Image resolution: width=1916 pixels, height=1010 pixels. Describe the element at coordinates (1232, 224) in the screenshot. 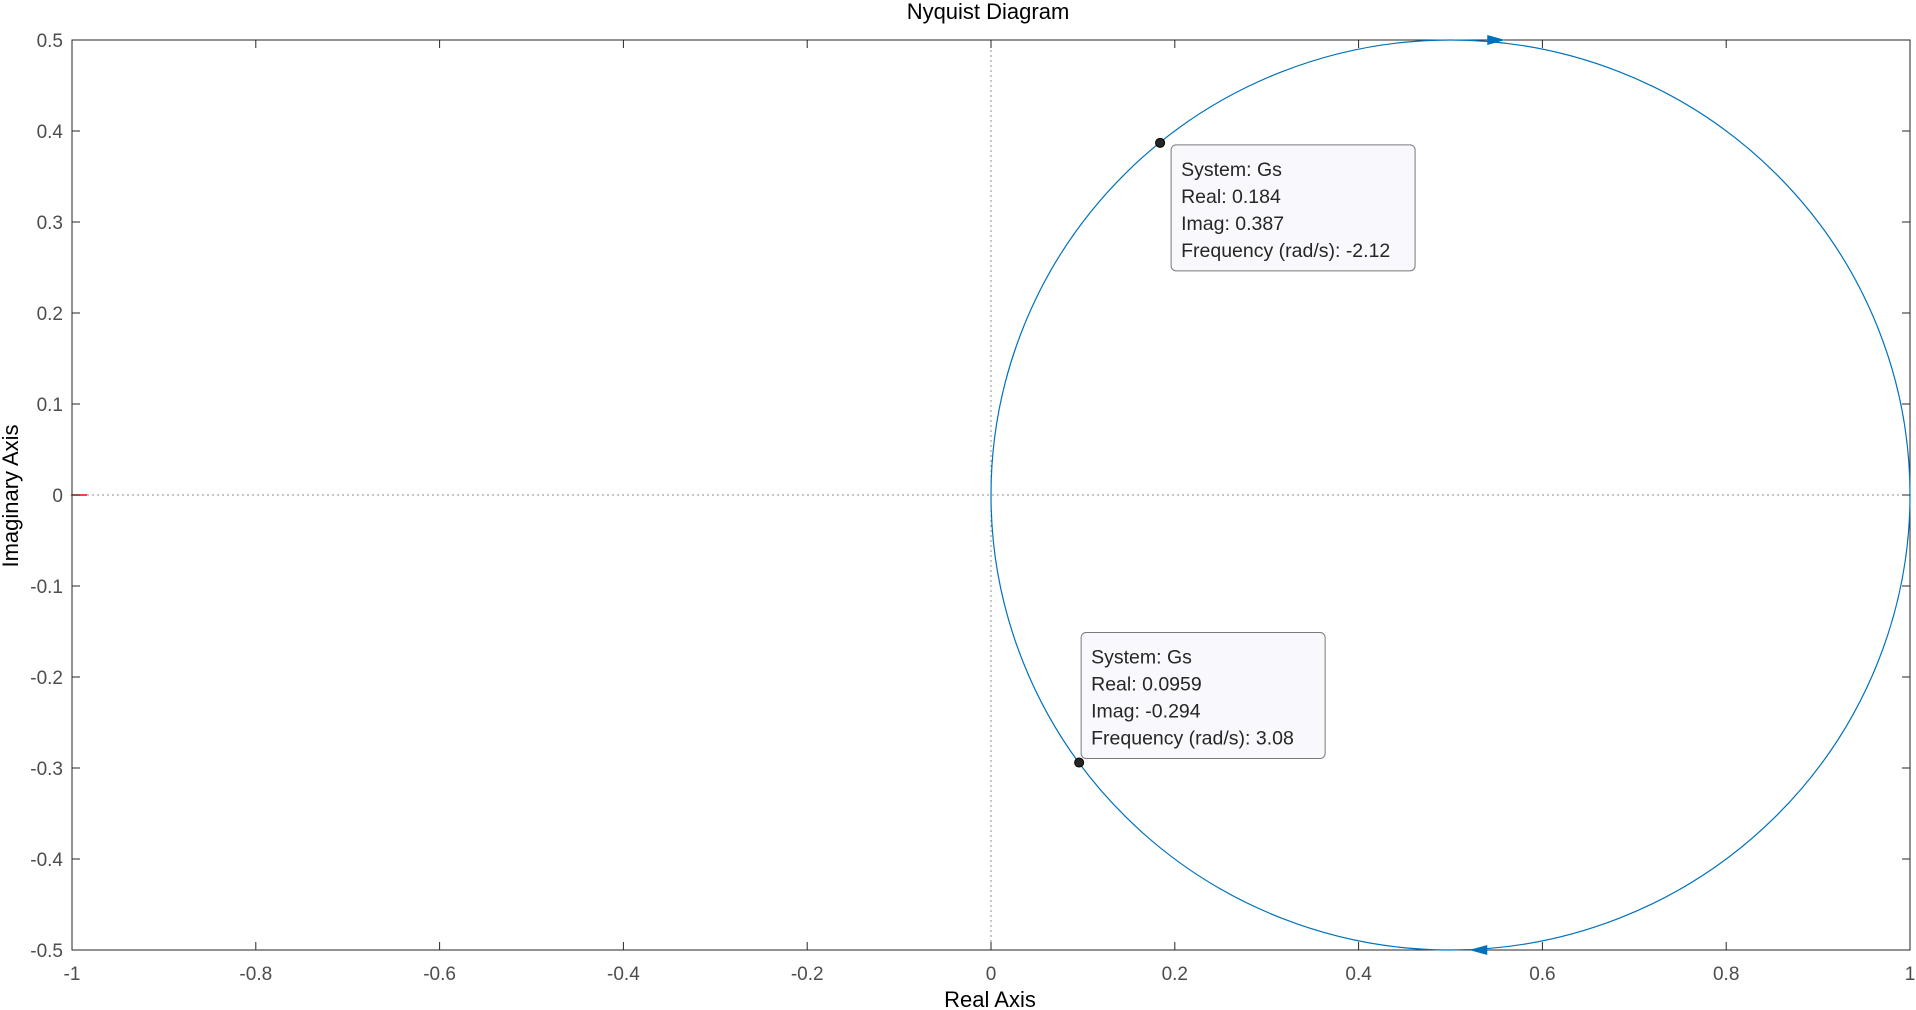

I see `datatip-line: Imag: 0.387` at that location.